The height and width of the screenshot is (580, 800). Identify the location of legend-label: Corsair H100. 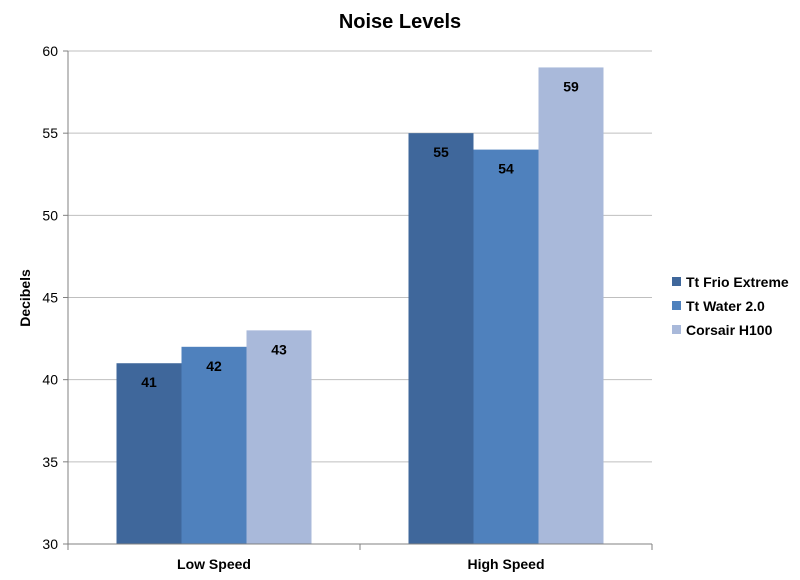
(729, 330).